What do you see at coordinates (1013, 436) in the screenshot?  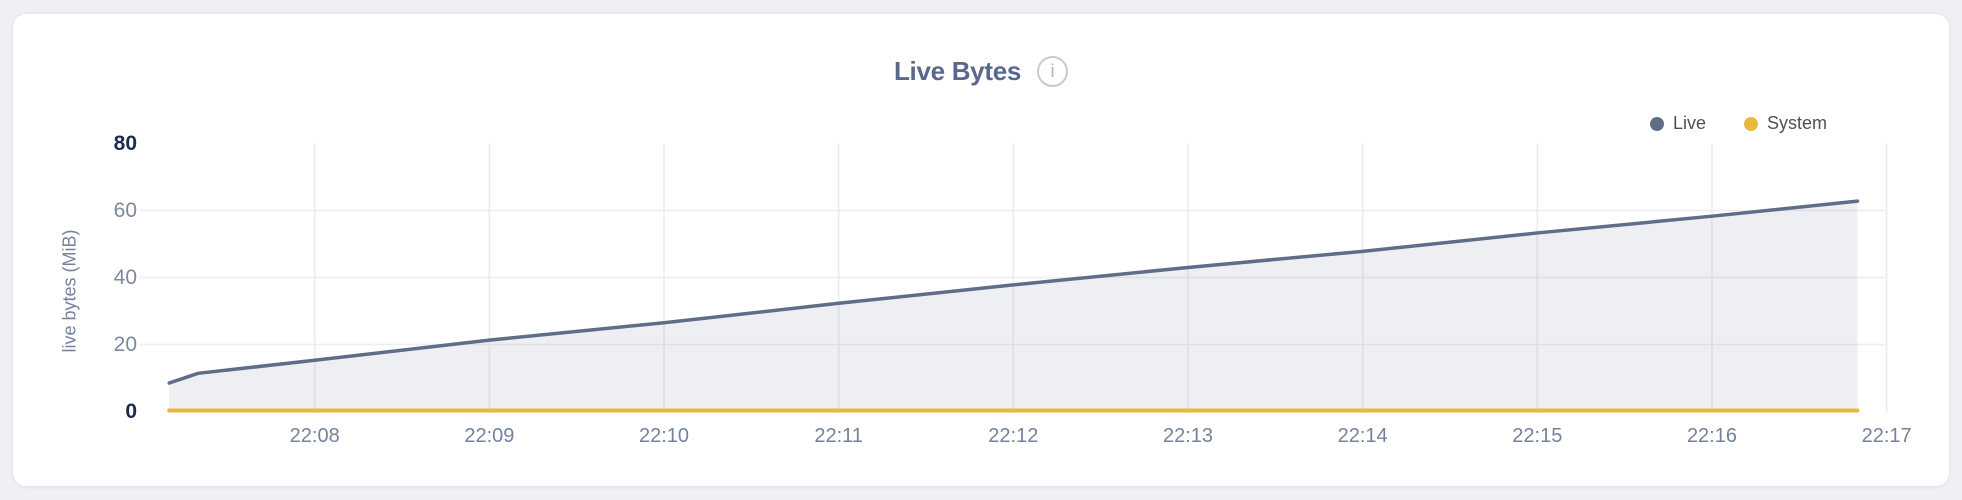 I see `x-tick-label: 22:12` at bounding box center [1013, 436].